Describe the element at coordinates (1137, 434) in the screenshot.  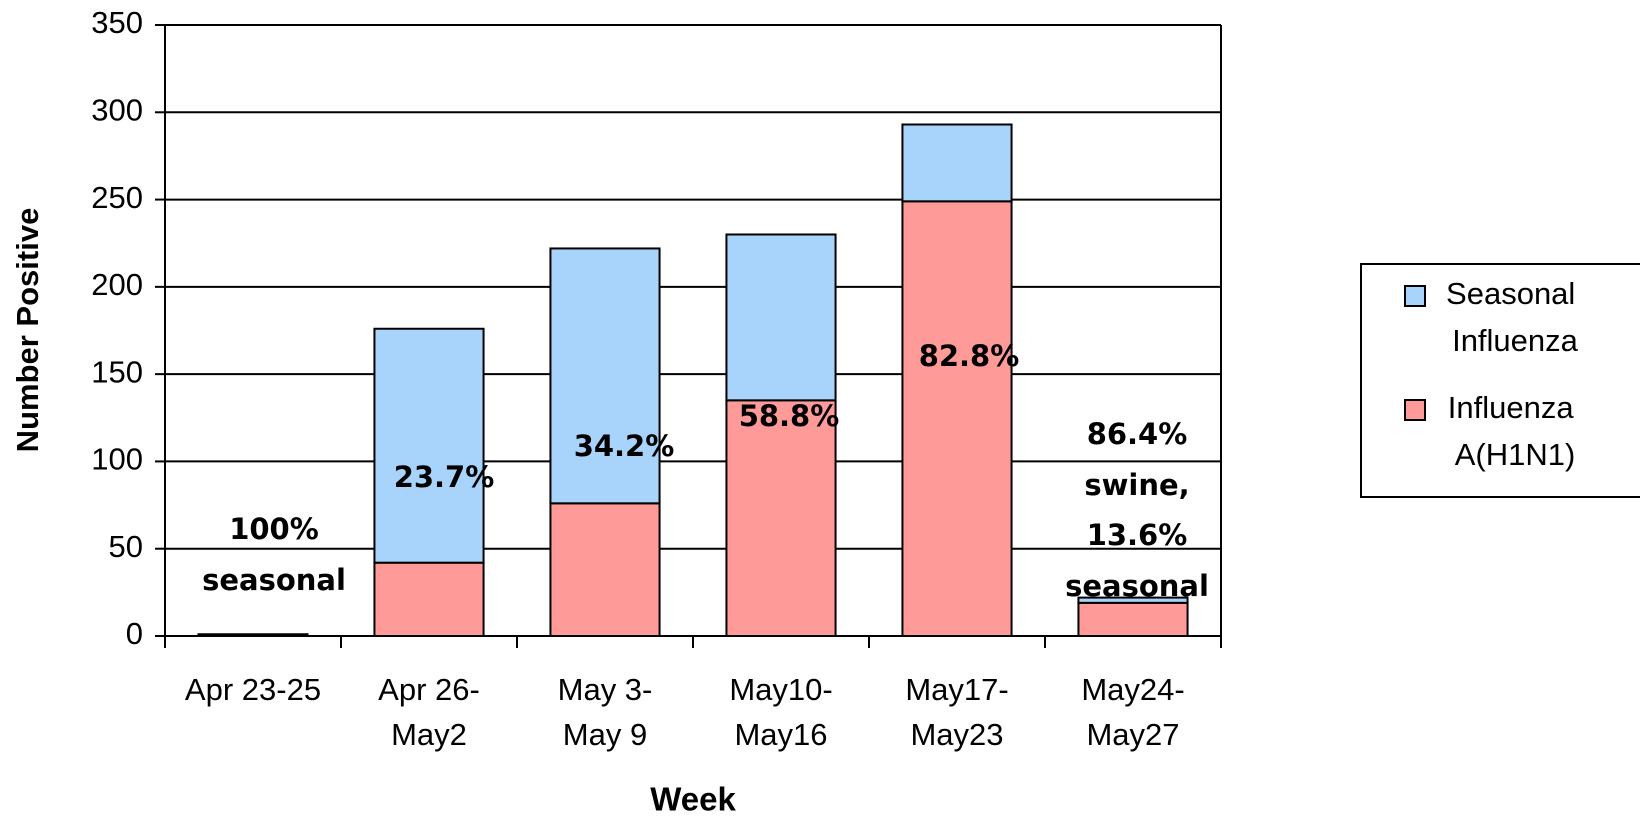
I see `bar-annotation: 86.4%` at that location.